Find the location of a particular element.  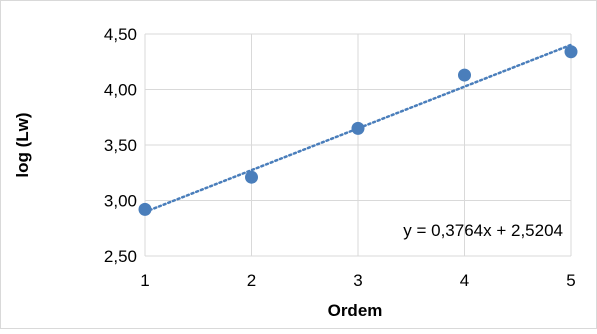

y-tick-labels: 2,50 3,00 3,50 4,00 4,50 is located at coordinates (120, 145).